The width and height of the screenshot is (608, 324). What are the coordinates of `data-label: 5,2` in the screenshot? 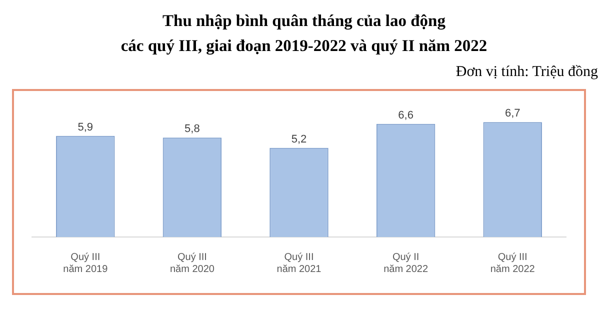 It's located at (299, 139).